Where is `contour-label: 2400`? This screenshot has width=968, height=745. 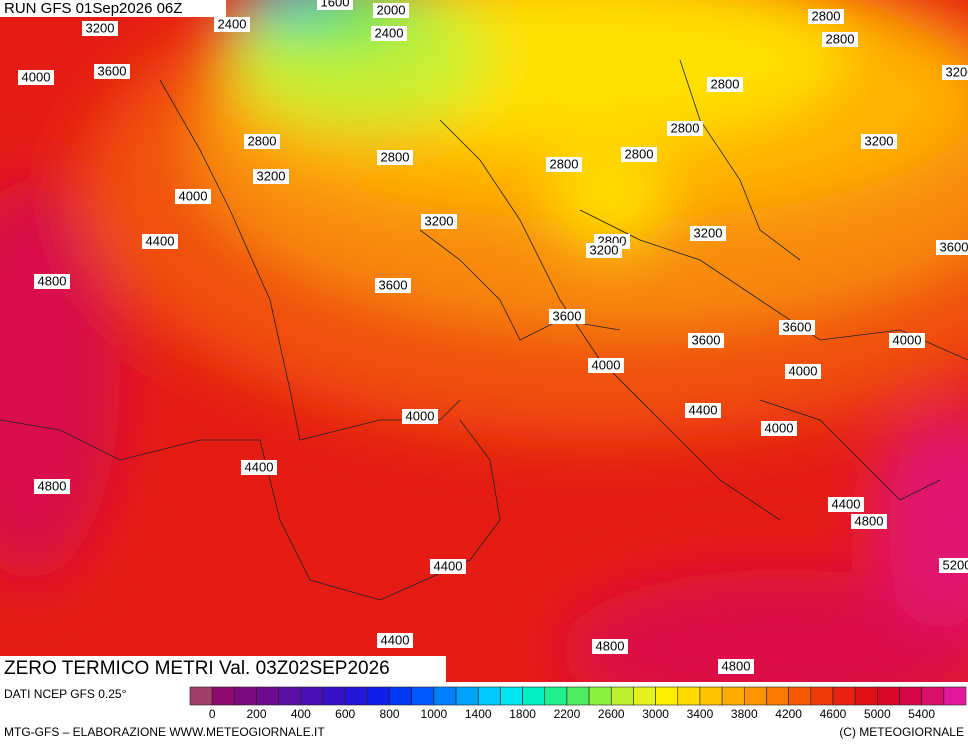
contour-label: 2400 is located at coordinates (389, 32).